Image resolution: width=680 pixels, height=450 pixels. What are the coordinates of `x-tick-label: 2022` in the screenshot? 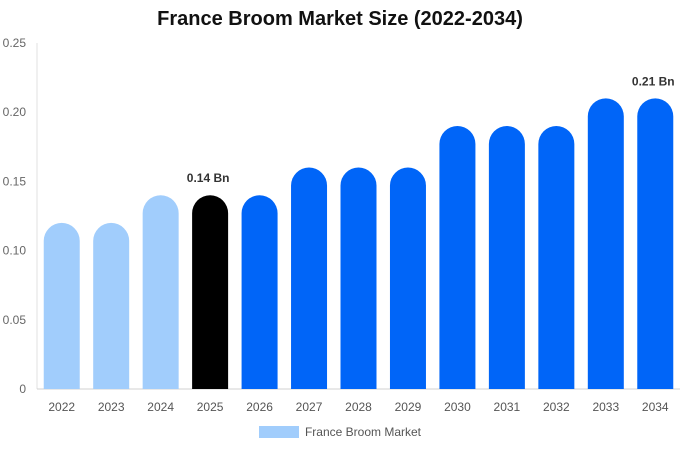 It's located at (61, 407).